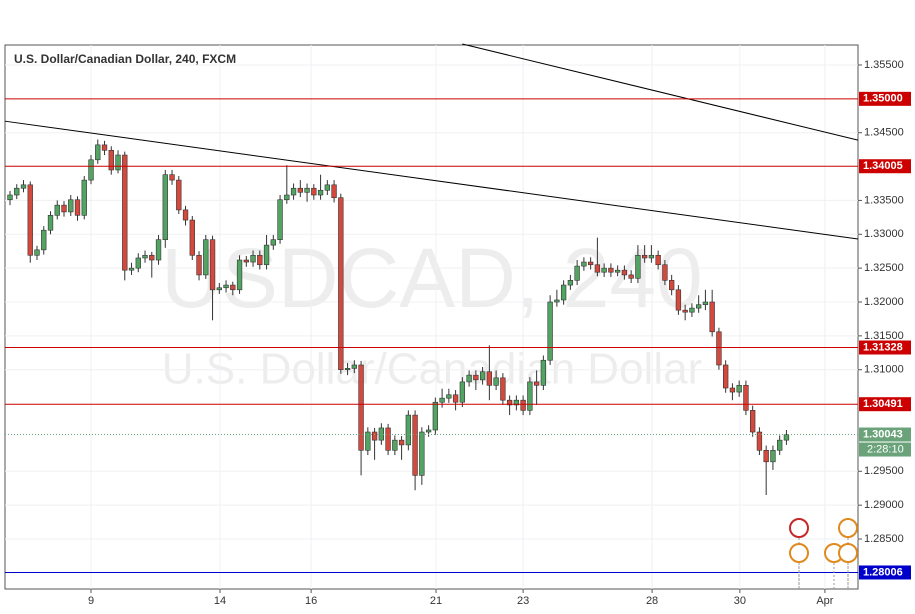 This screenshot has width=915, height=614. I want to click on y-tick-label: 1.29500, so click(884, 471).